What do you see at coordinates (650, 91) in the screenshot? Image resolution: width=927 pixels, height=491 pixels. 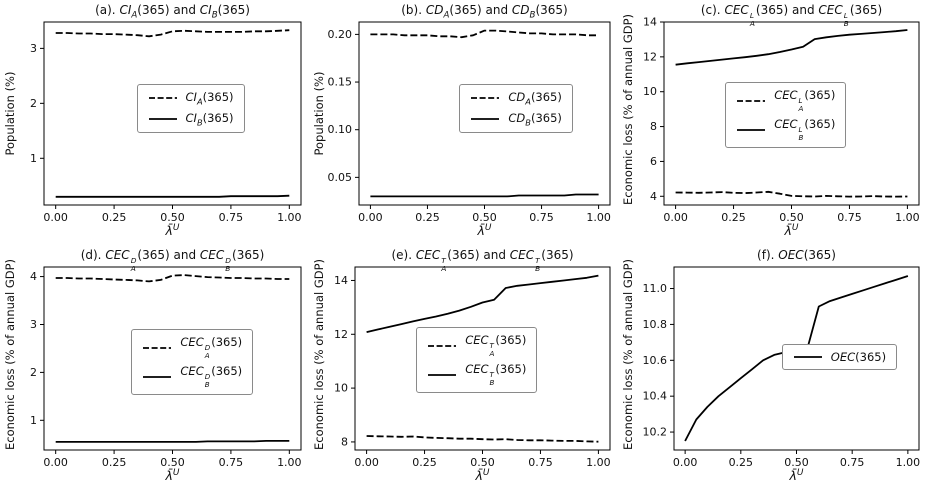 I see `y-tick-label: 10` at bounding box center [650, 91].